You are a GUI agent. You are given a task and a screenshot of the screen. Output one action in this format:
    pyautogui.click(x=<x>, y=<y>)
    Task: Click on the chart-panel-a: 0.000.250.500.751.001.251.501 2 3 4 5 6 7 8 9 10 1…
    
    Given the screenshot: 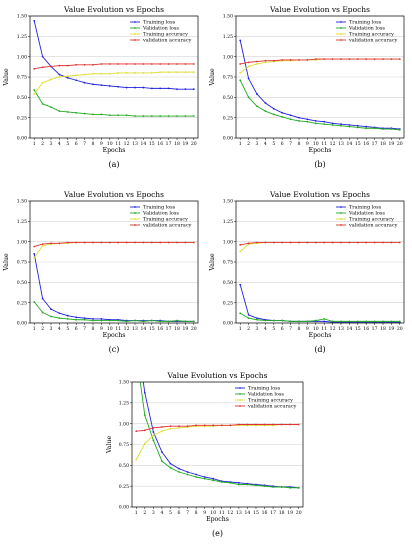 What is the action you would take?
    pyautogui.click(x=101, y=87)
    